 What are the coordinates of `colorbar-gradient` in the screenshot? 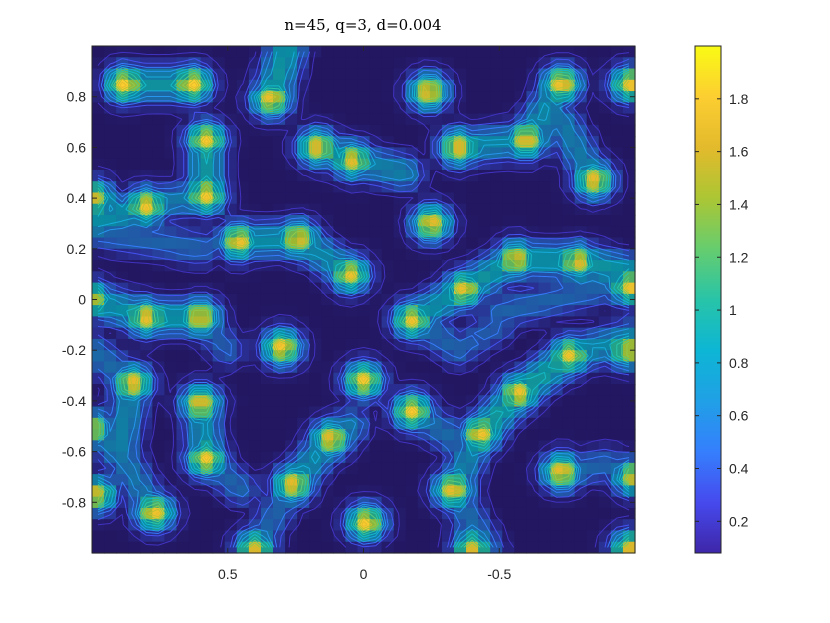 It's located at (708, 299).